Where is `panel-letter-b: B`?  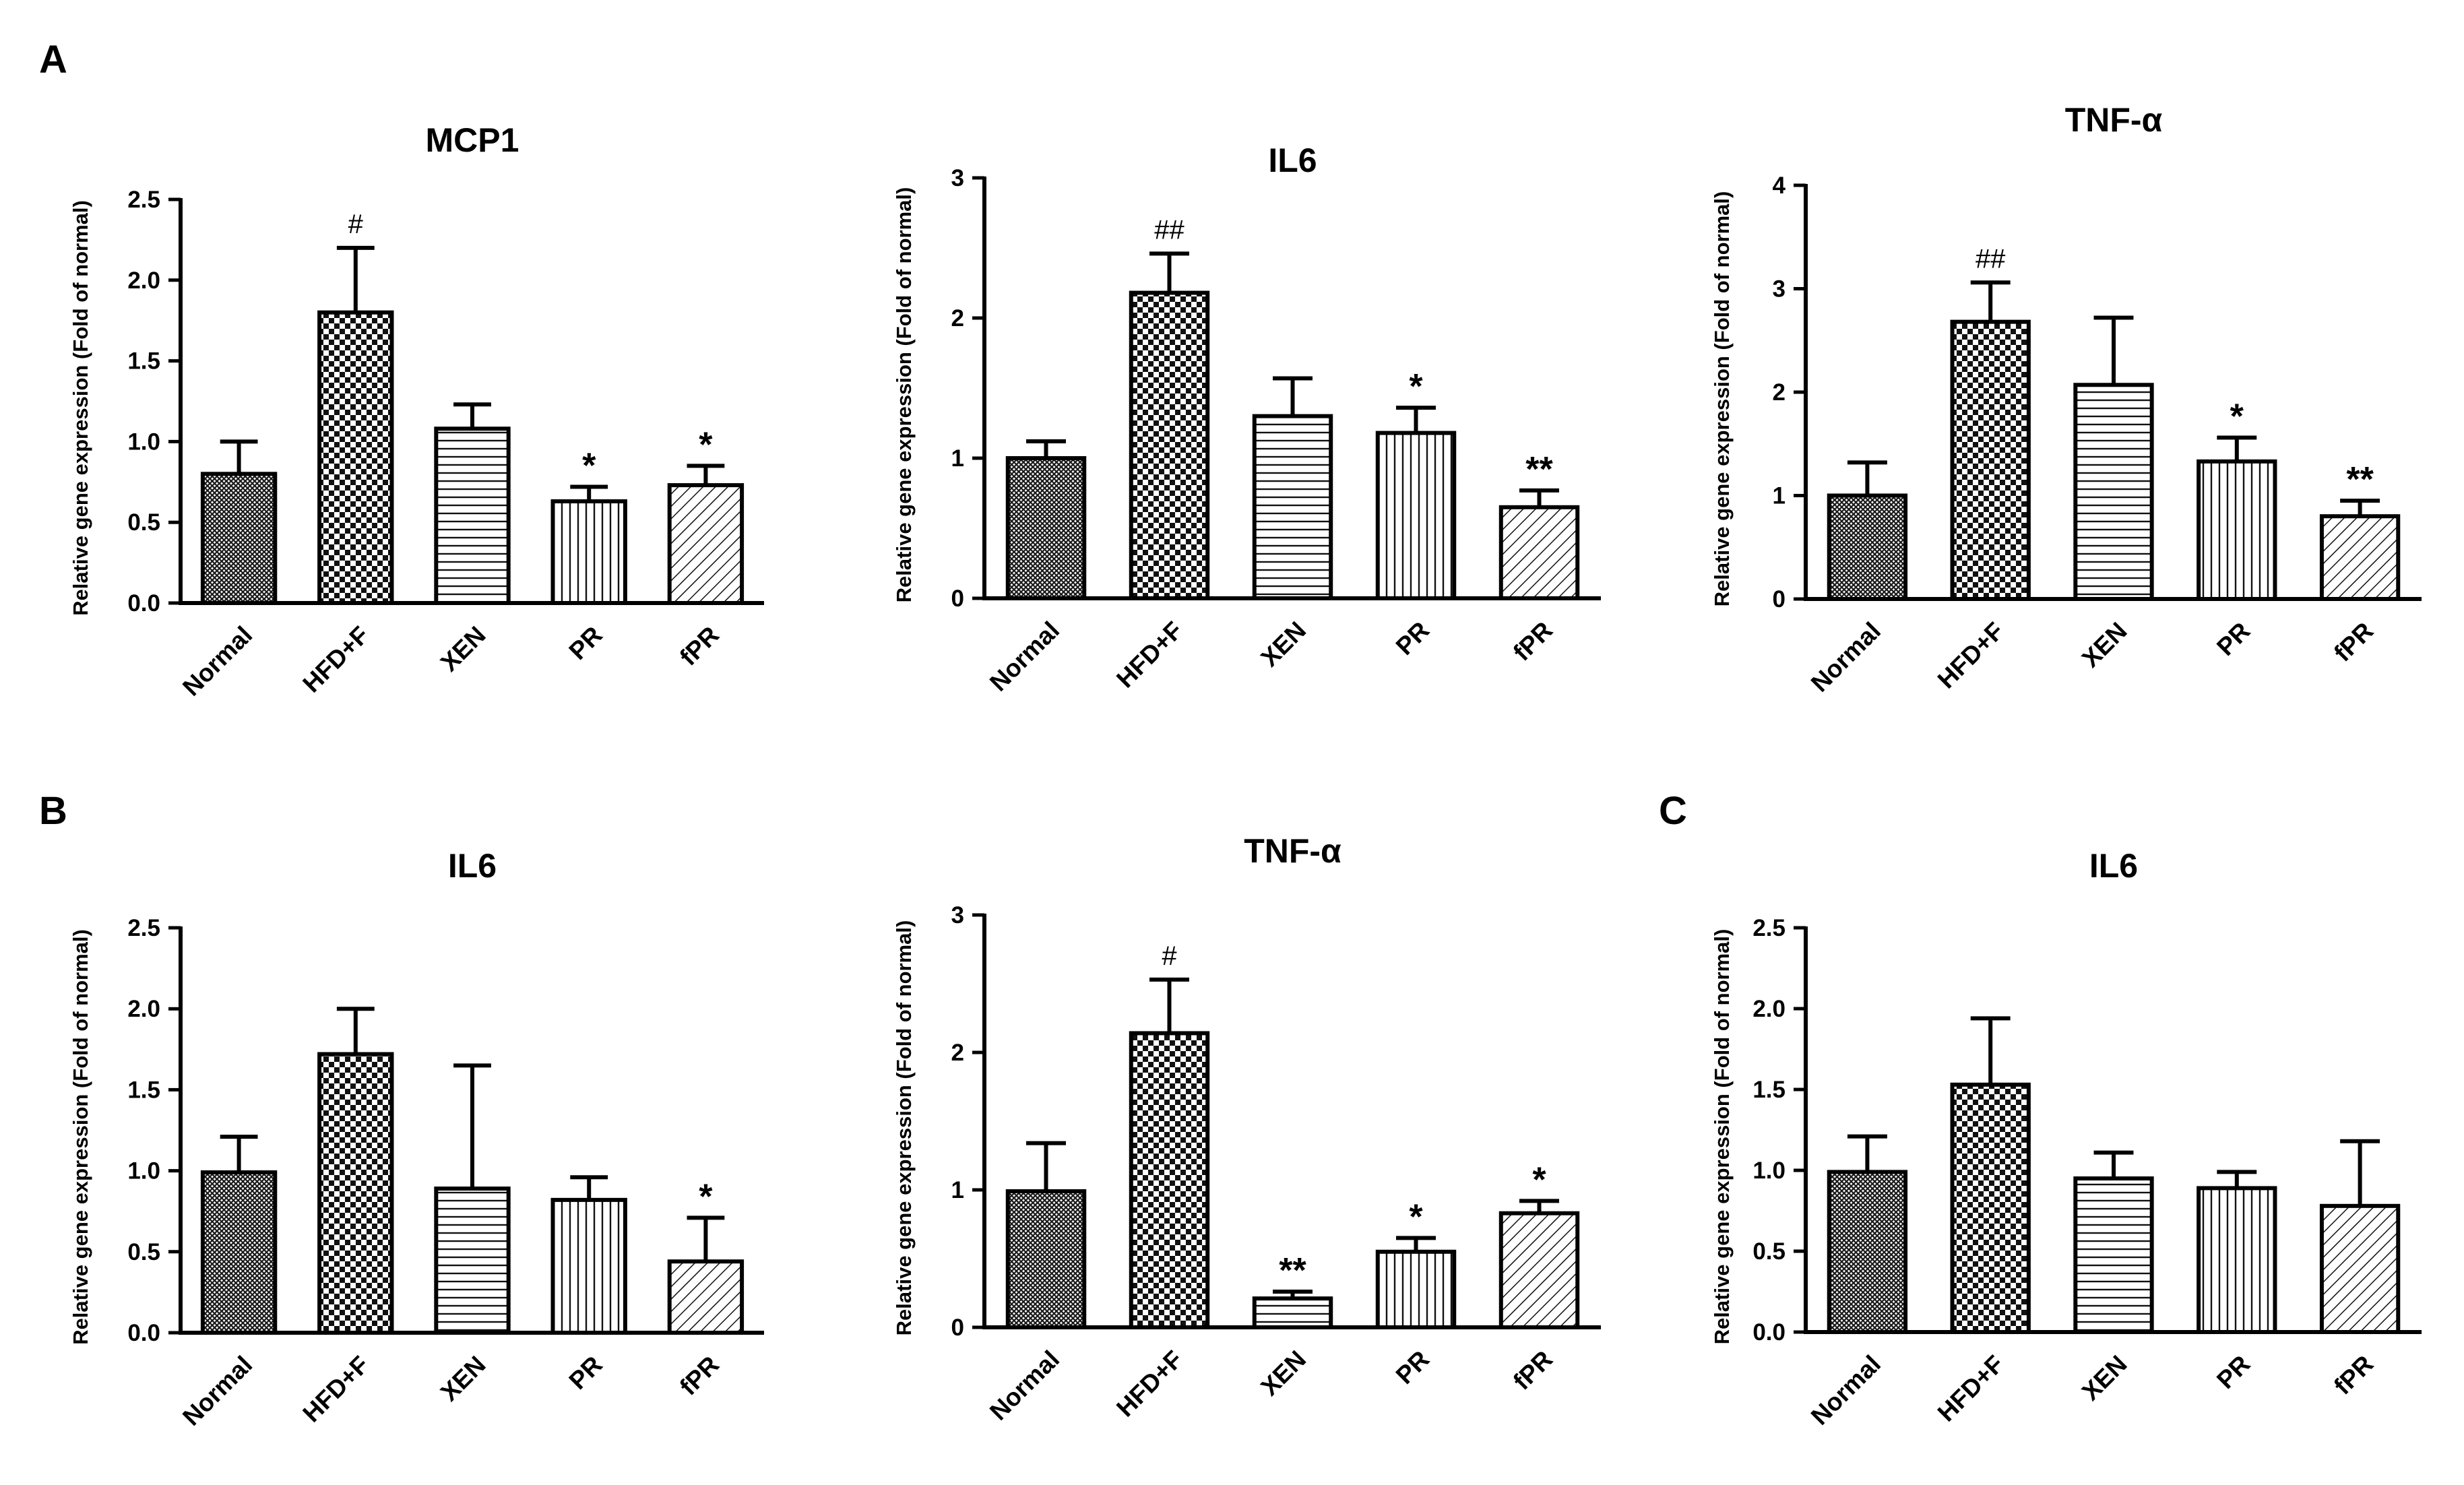
panel-letter-b: B is located at coordinates (53, 811).